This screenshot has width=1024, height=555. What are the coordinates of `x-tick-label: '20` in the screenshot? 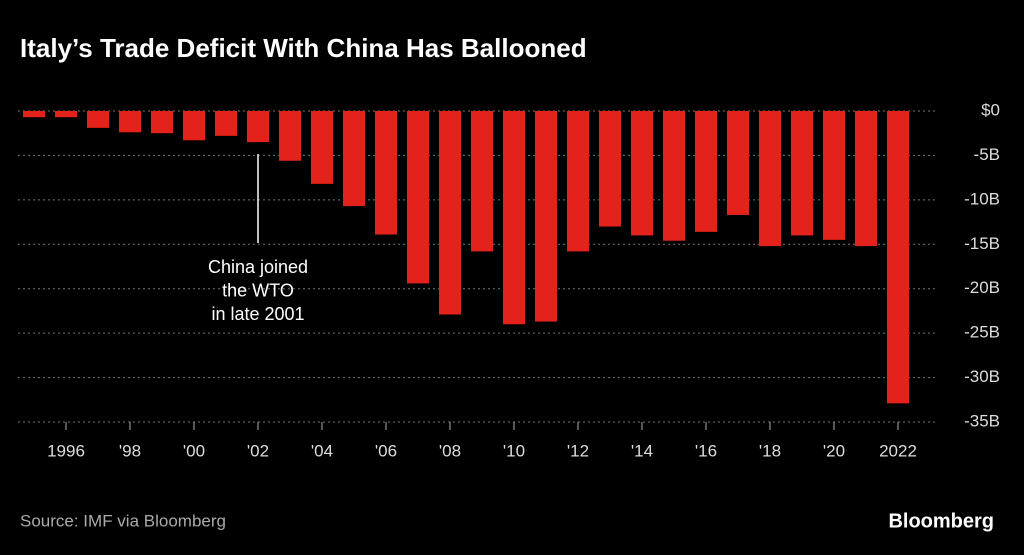 It's located at (834, 450).